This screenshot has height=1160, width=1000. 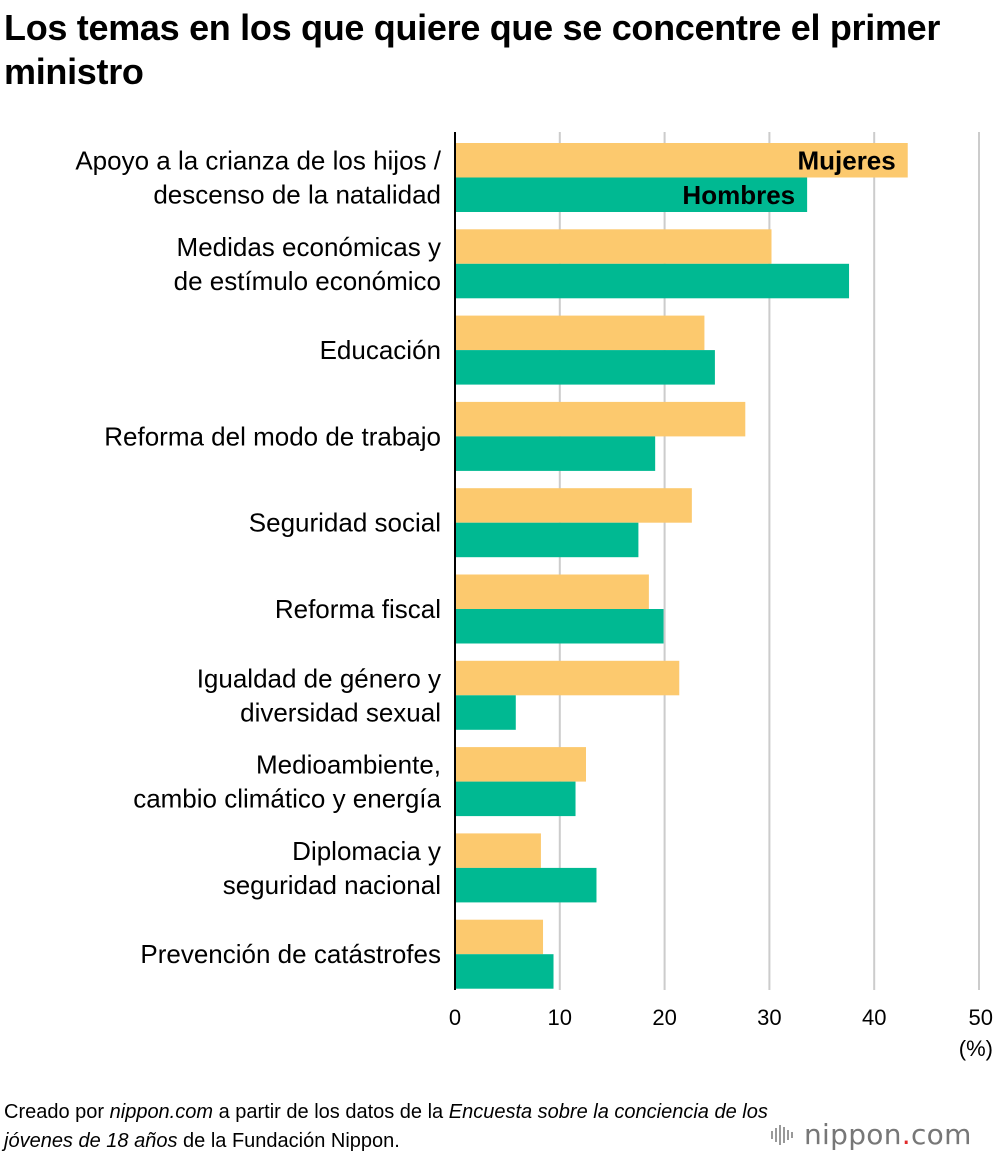 I want to click on category-label-10: Prevención de catástrofes, so click(x=290, y=954).